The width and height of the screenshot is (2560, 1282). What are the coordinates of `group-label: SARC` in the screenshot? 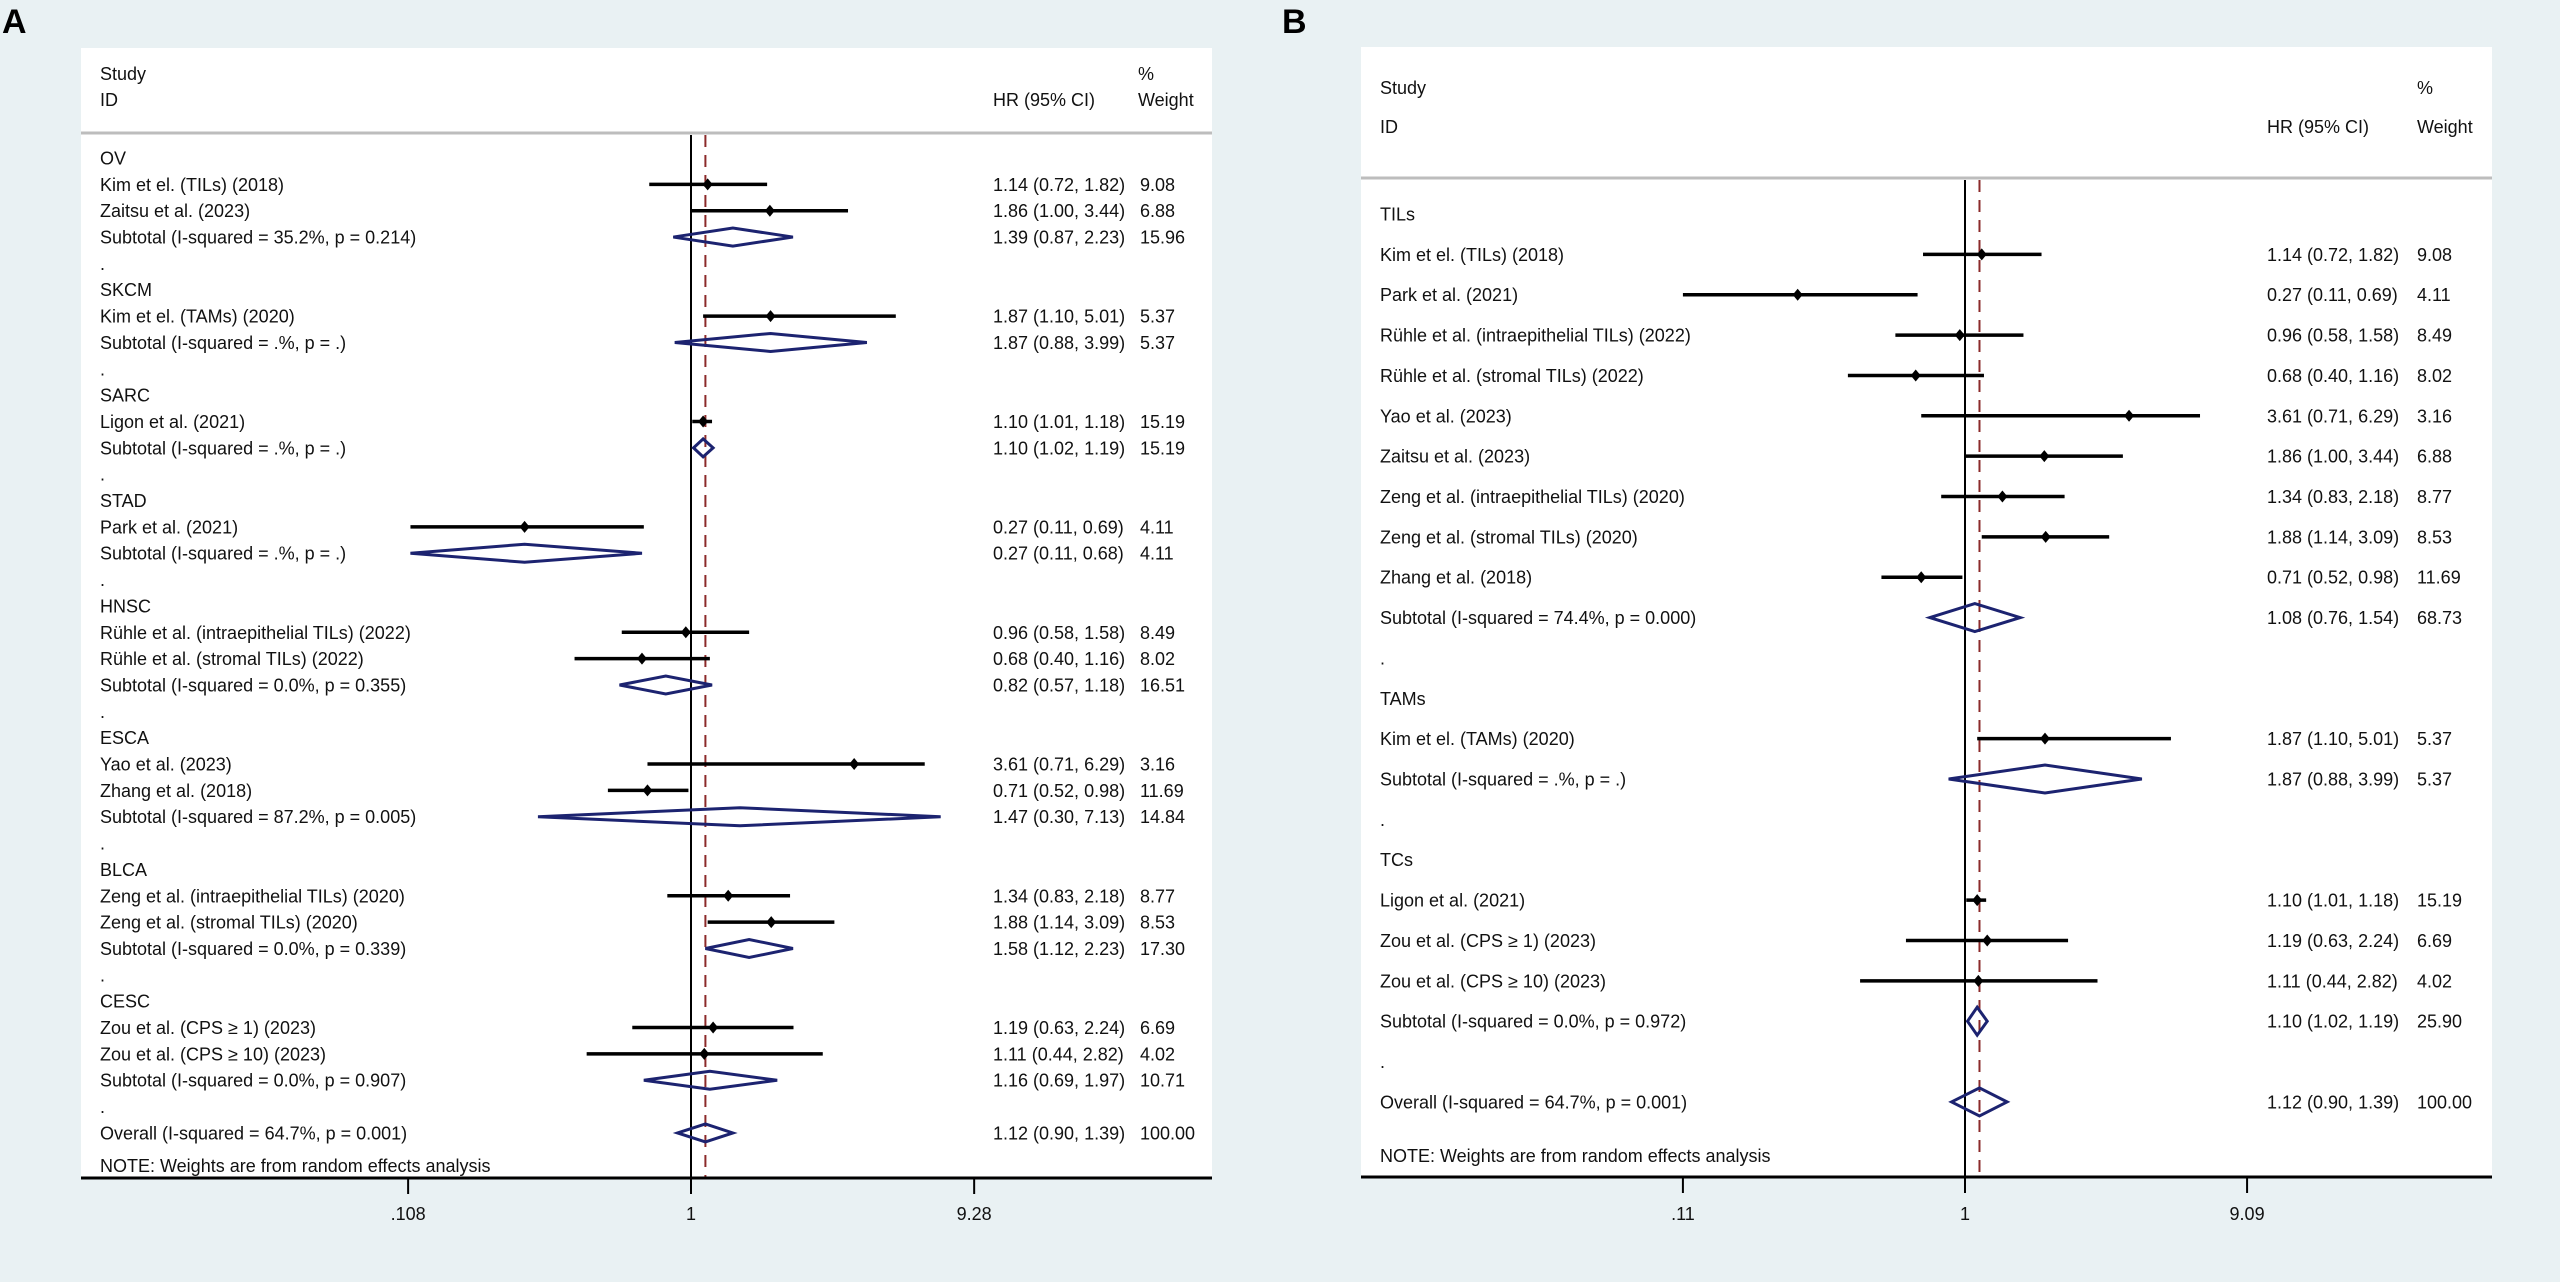 It's located at (125, 396).